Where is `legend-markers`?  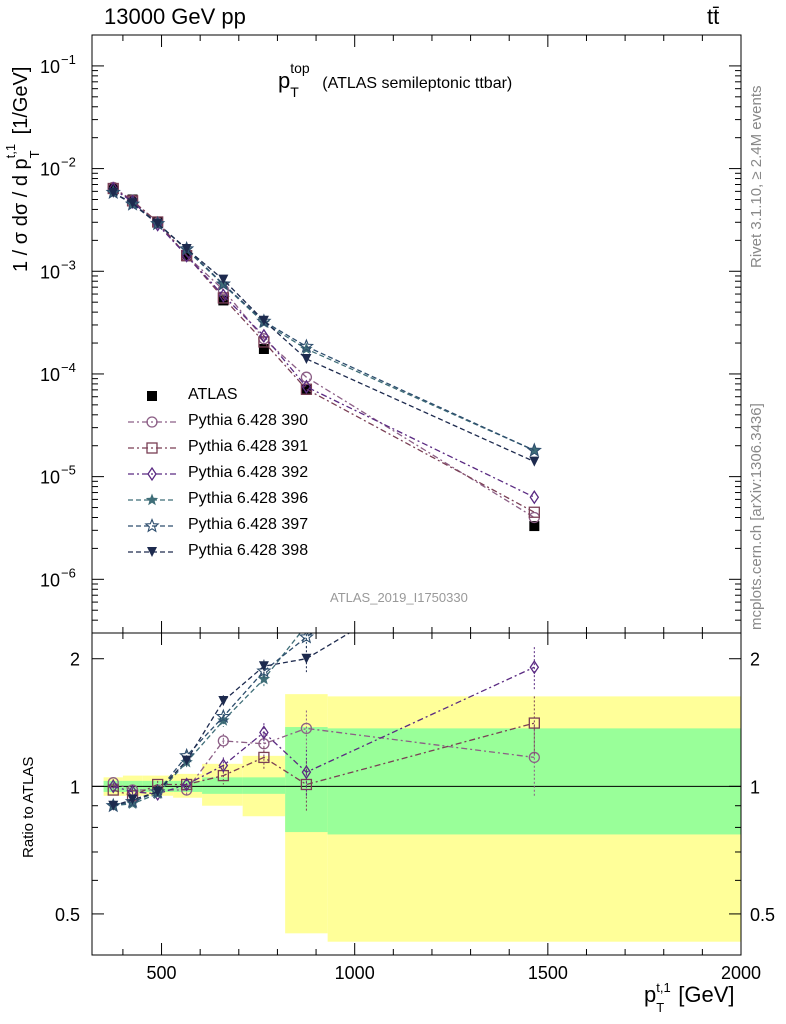
legend-markers is located at coordinates (152, 474).